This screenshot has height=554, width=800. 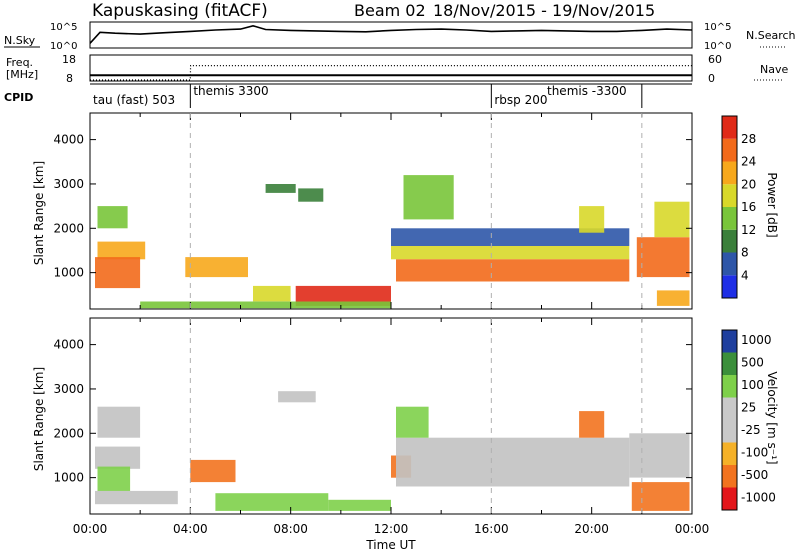 What do you see at coordinates (19, 62) in the screenshot?
I see `freq-label-top: Freq.` at bounding box center [19, 62].